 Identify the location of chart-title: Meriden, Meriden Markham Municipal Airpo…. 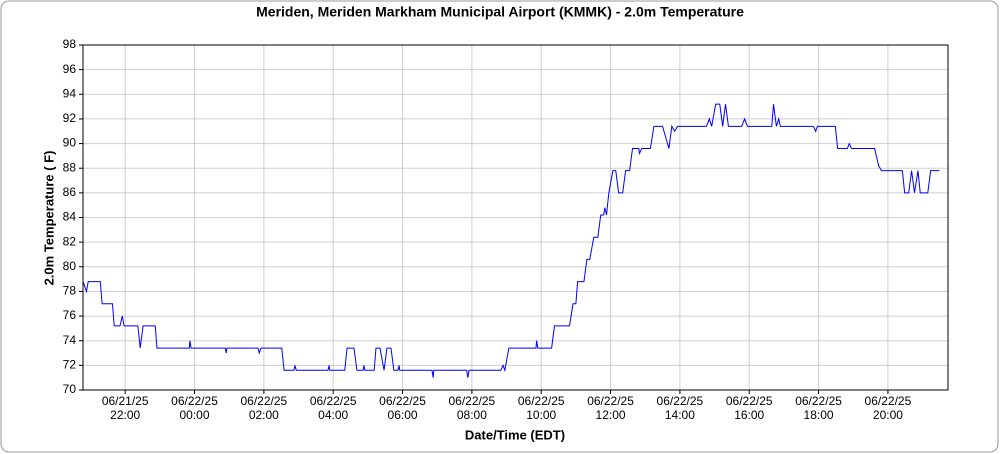
(500, 12).